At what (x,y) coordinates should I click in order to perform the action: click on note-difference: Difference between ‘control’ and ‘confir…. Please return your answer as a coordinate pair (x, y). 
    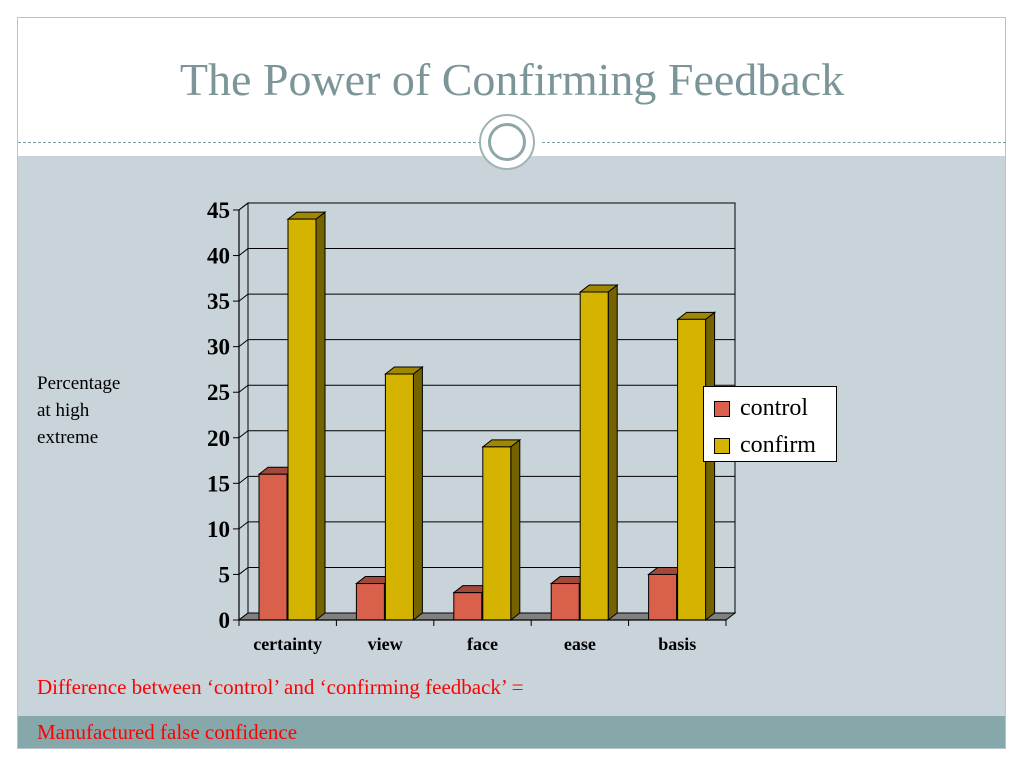
    Looking at the image, I should click on (280, 687).